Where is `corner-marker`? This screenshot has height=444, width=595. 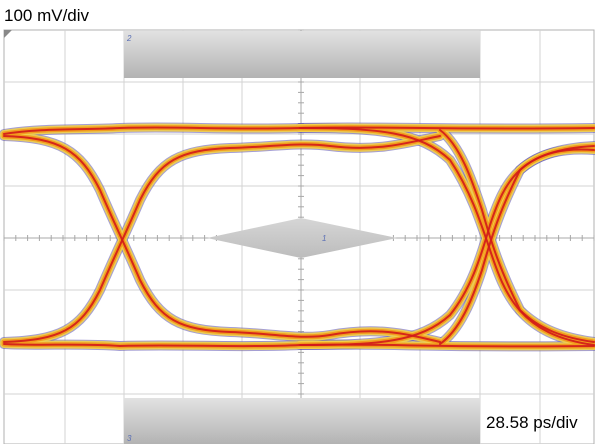
corner-marker is located at coordinates (8, 34).